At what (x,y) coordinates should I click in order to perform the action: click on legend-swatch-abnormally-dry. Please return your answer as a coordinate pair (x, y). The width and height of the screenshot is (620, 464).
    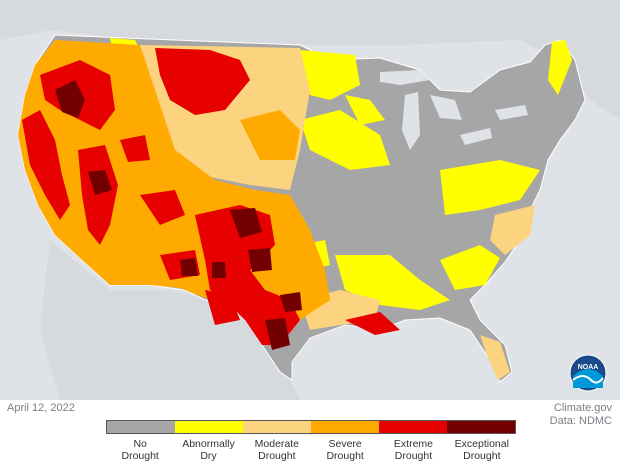
    Looking at the image, I should click on (209, 427).